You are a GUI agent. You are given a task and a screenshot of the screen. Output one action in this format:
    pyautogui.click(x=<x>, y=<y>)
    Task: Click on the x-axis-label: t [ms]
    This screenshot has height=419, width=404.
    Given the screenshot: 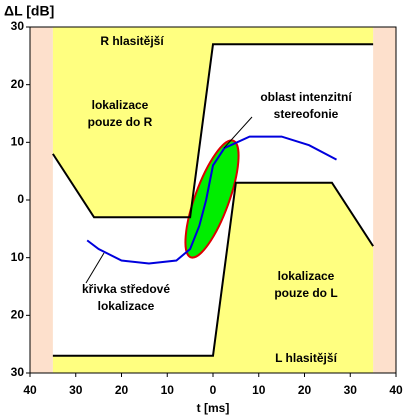 What is the action you would take?
    pyautogui.click(x=213, y=408)
    